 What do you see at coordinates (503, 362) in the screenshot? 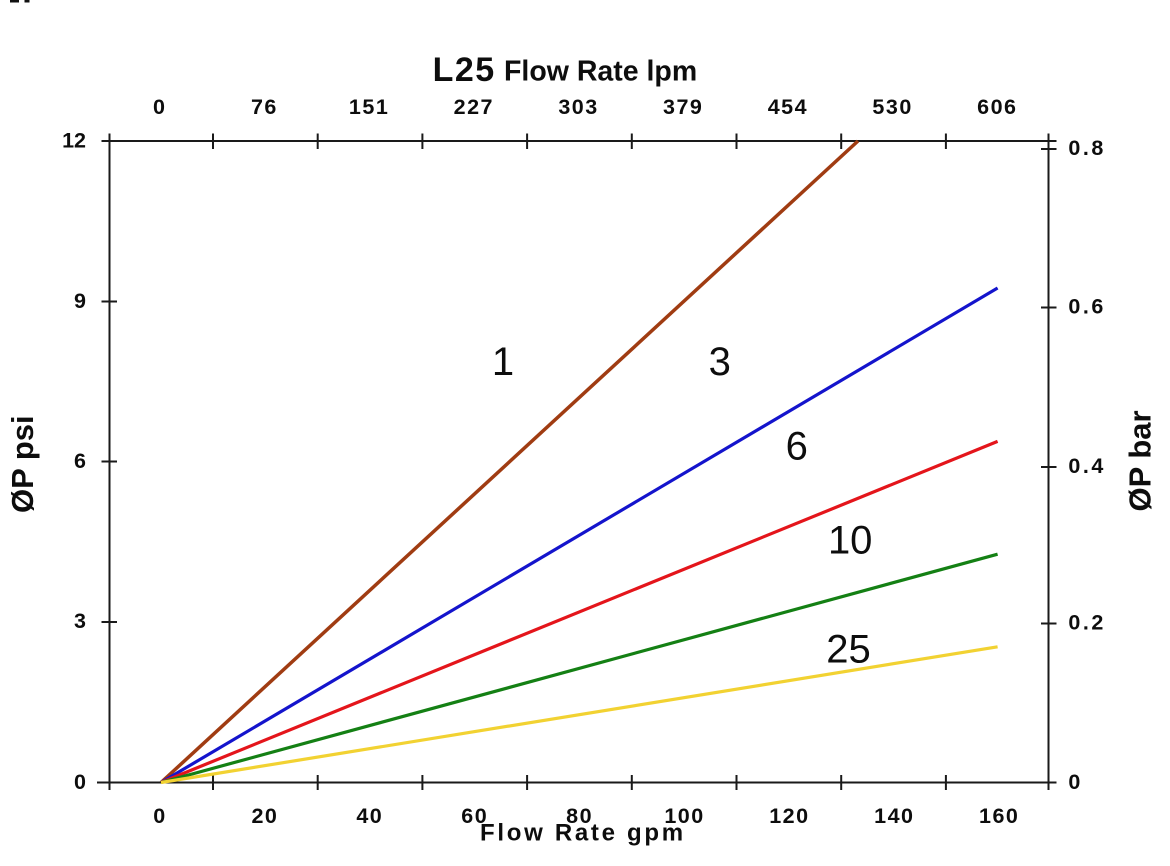
I see `svg-text: 1` at bounding box center [503, 362].